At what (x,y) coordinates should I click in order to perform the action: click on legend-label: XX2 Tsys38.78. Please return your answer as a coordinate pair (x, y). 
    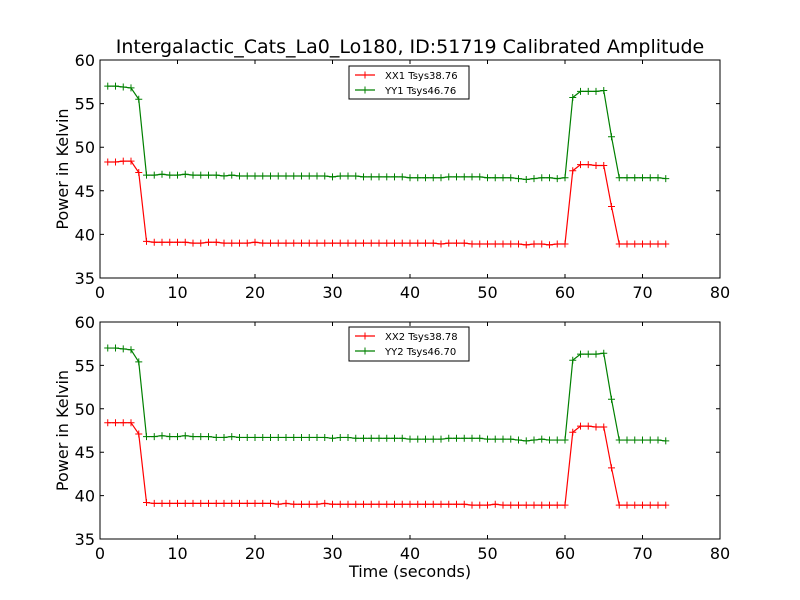
    Looking at the image, I should click on (421, 337).